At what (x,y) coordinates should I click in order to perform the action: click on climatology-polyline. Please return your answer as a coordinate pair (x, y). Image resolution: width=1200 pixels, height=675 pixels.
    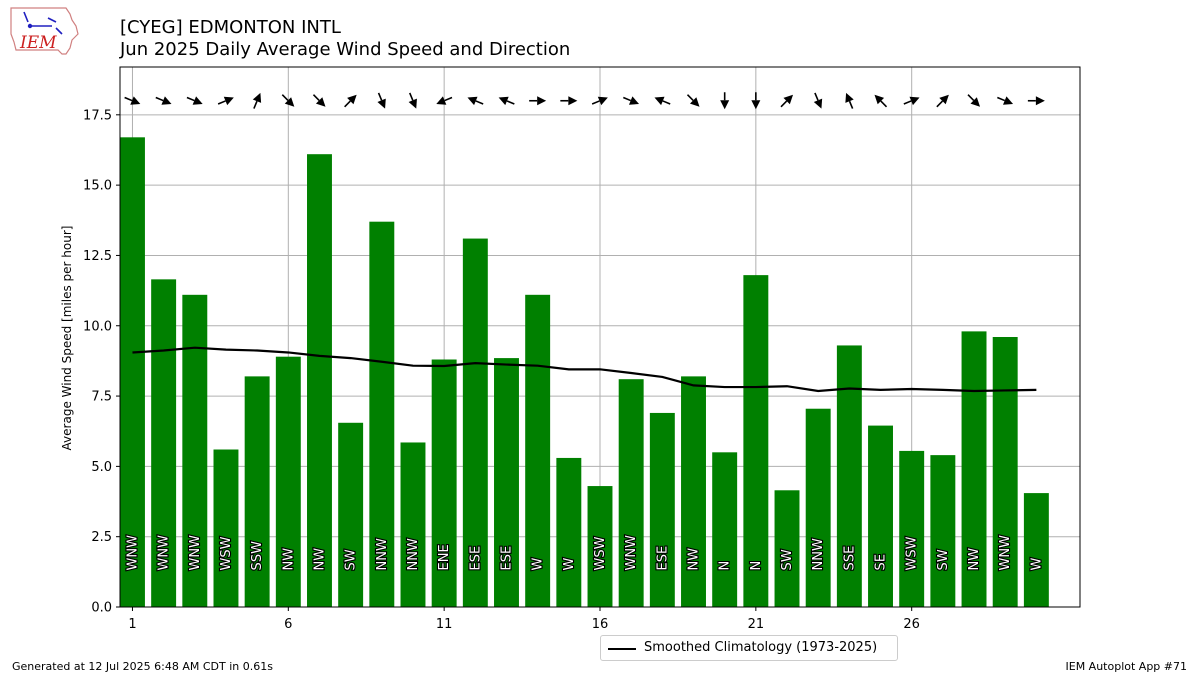
    Looking at the image, I should click on (584, 369).